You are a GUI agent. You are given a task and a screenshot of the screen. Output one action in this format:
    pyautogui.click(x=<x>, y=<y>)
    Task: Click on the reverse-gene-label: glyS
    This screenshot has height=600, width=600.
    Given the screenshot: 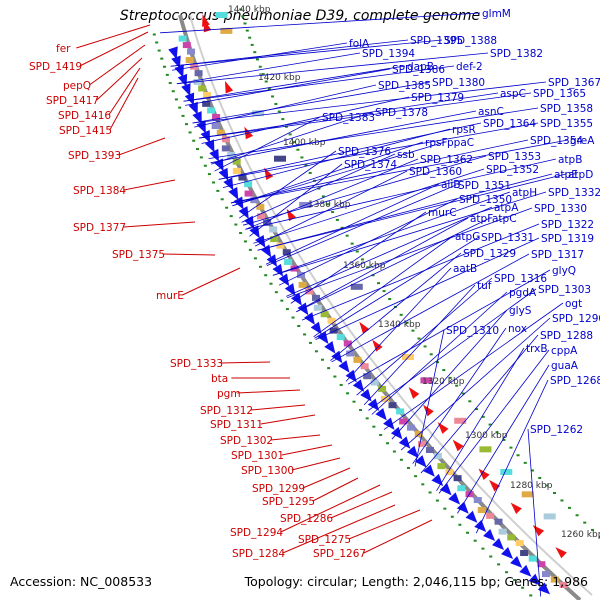 What is the action you would take?
    pyautogui.click(x=520, y=311)
    